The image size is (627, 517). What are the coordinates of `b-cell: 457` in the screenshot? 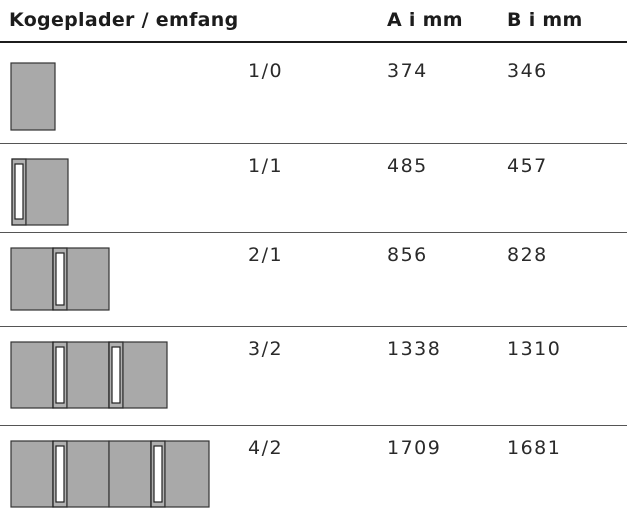 It's located at (527, 166).